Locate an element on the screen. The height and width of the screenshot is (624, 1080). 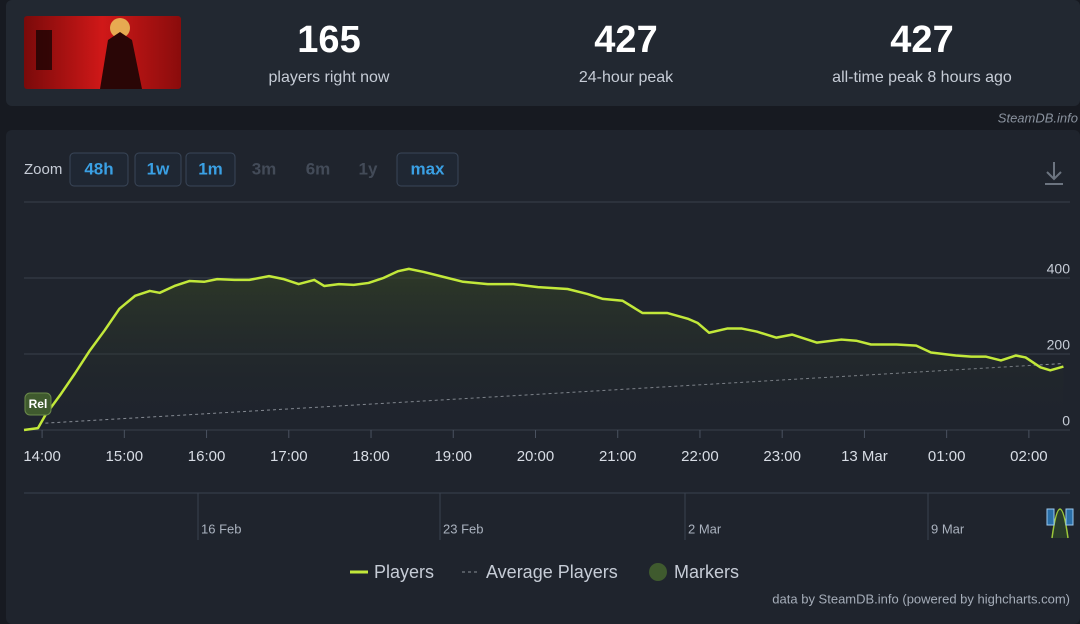
navigator-label: 16 Feb is located at coordinates (221, 528).